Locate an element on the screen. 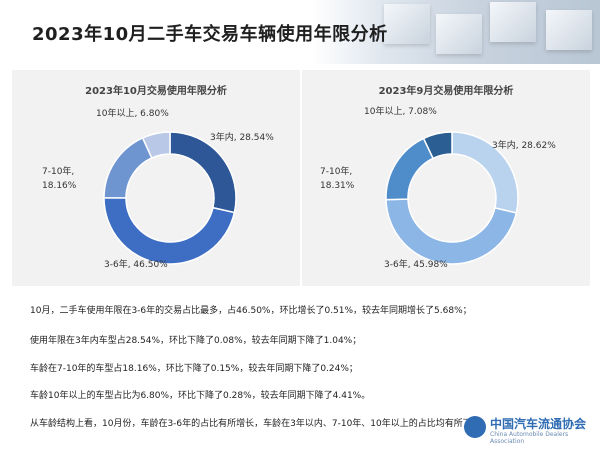 Image resolution: width=600 pixels, height=458 pixels. slice-label: 3年内, 28.62% is located at coordinates (524, 146).